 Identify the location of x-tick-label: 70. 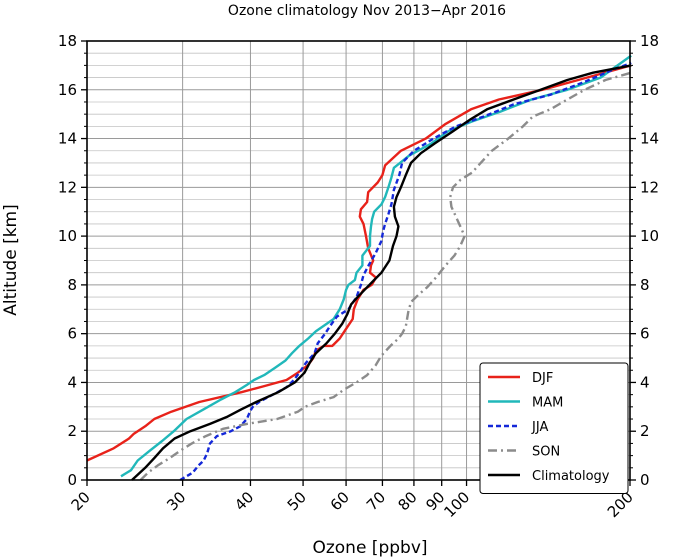
(376, 501).